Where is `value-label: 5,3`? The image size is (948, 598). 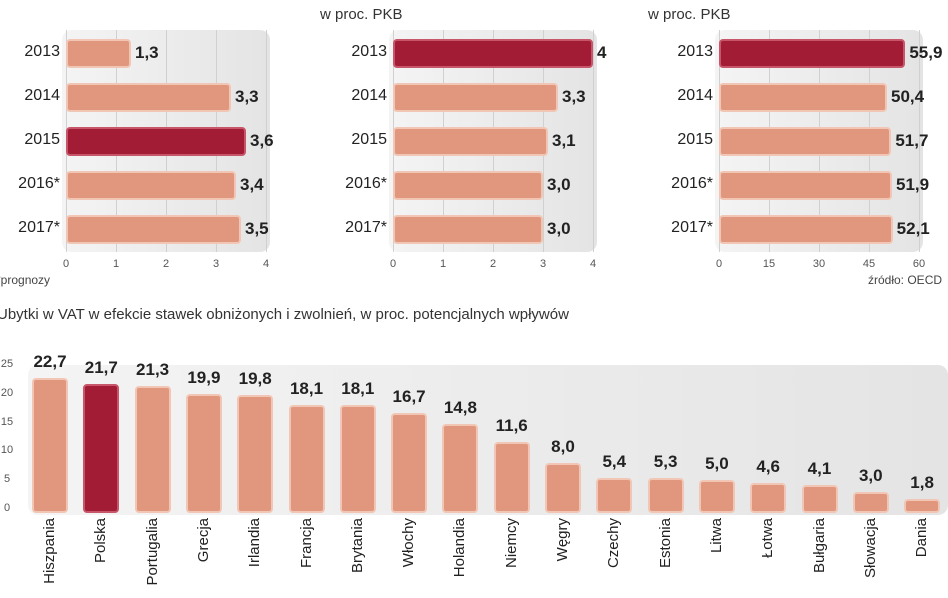
value-label: 5,3 is located at coordinates (665, 462).